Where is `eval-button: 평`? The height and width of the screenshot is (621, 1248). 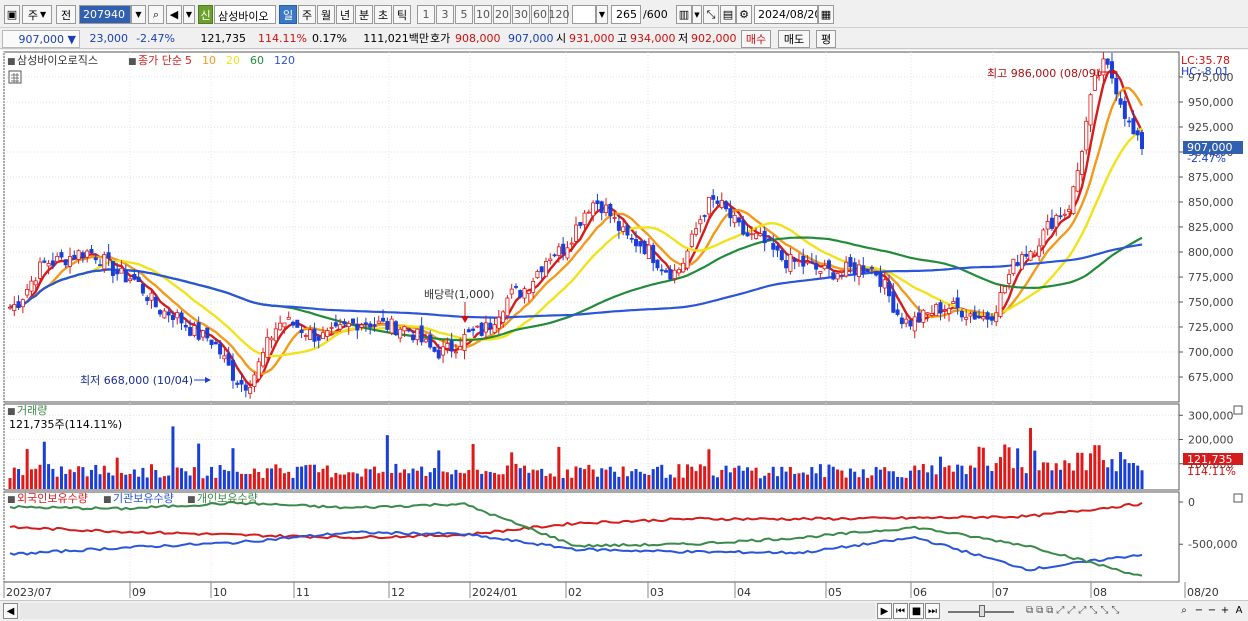 eval-button: 평 is located at coordinates (826, 39).